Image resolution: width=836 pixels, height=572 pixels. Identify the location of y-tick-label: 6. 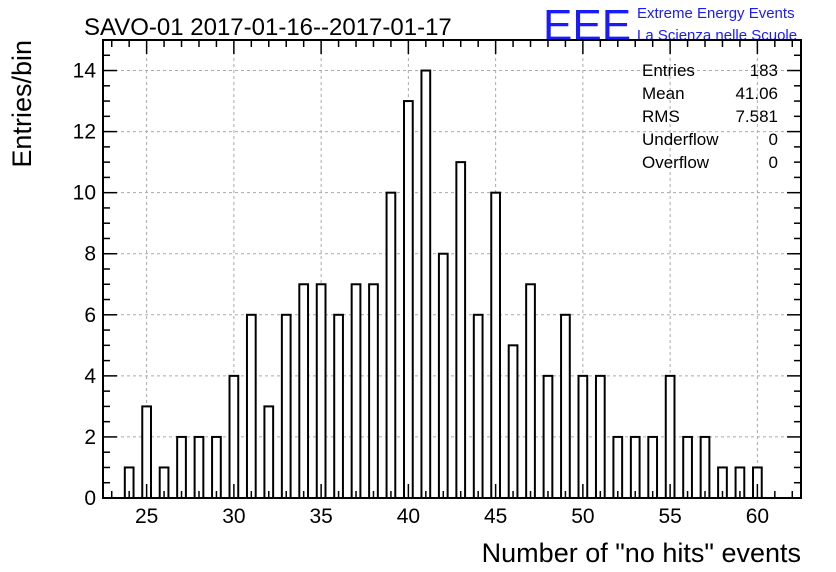
(90, 315).